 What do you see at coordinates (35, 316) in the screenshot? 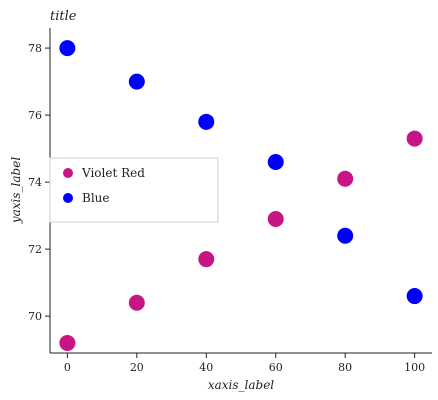
I see `y-tick-label: 70` at bounding box center [35, 316].